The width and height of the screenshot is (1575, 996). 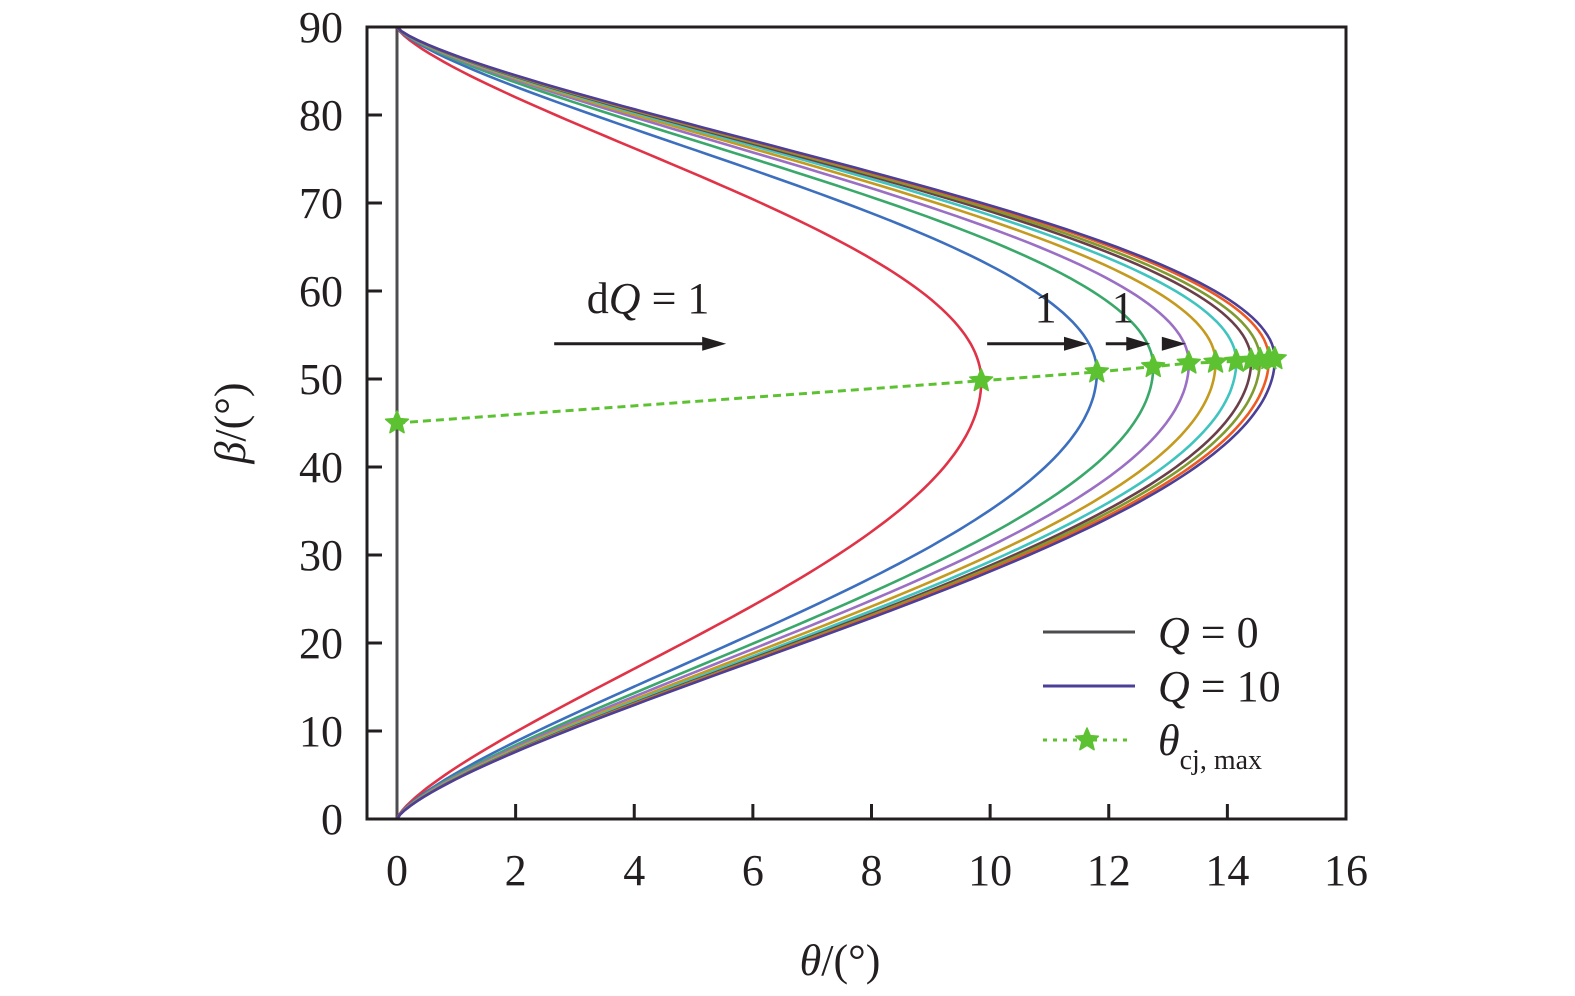 I want to click on x-tick-label: 2, so click(x=516, y=870).